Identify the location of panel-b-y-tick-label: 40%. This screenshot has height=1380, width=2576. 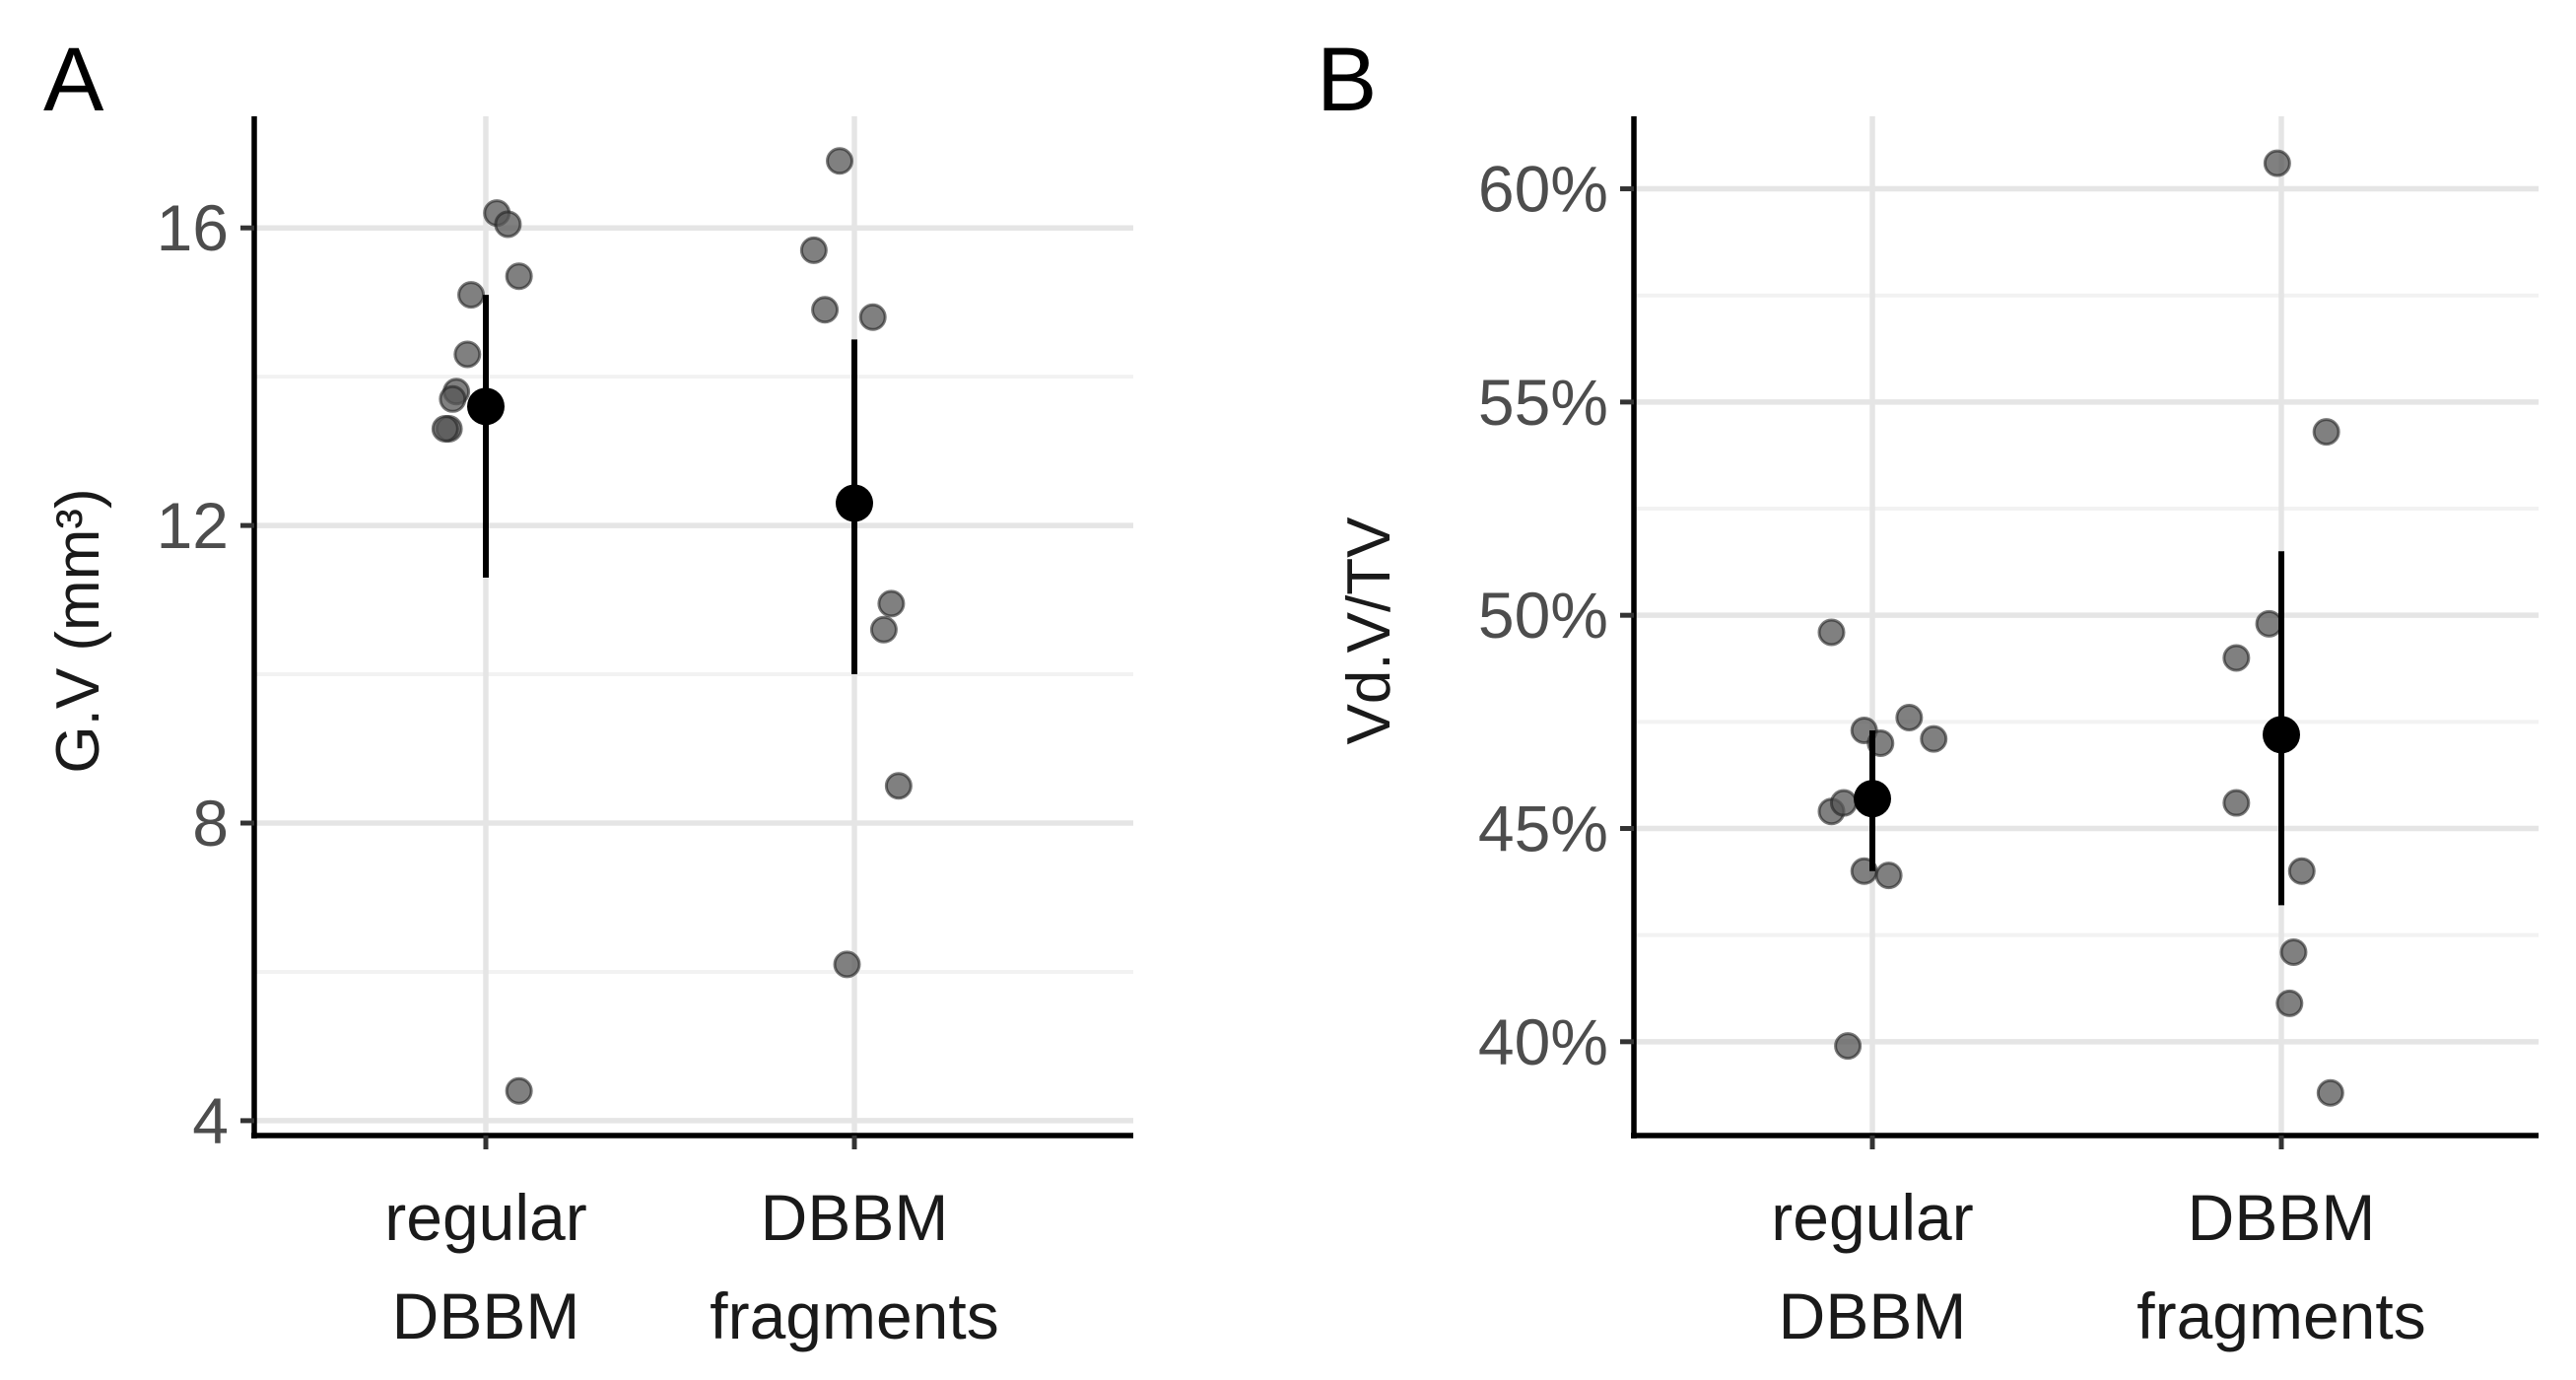
(1543, 1041).